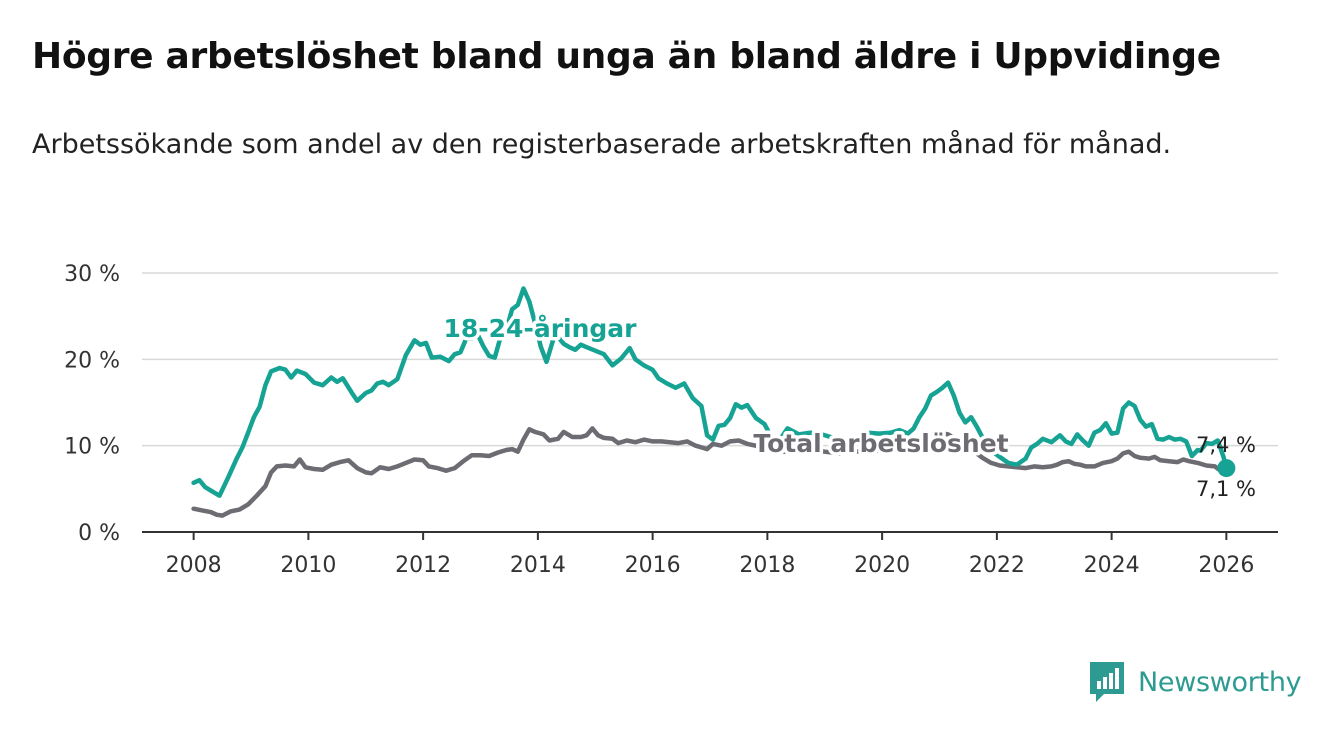 The width and height of the screenshot is (1340, 734). I want to click on brand-name: Newsworthy, so click(1220, 682).